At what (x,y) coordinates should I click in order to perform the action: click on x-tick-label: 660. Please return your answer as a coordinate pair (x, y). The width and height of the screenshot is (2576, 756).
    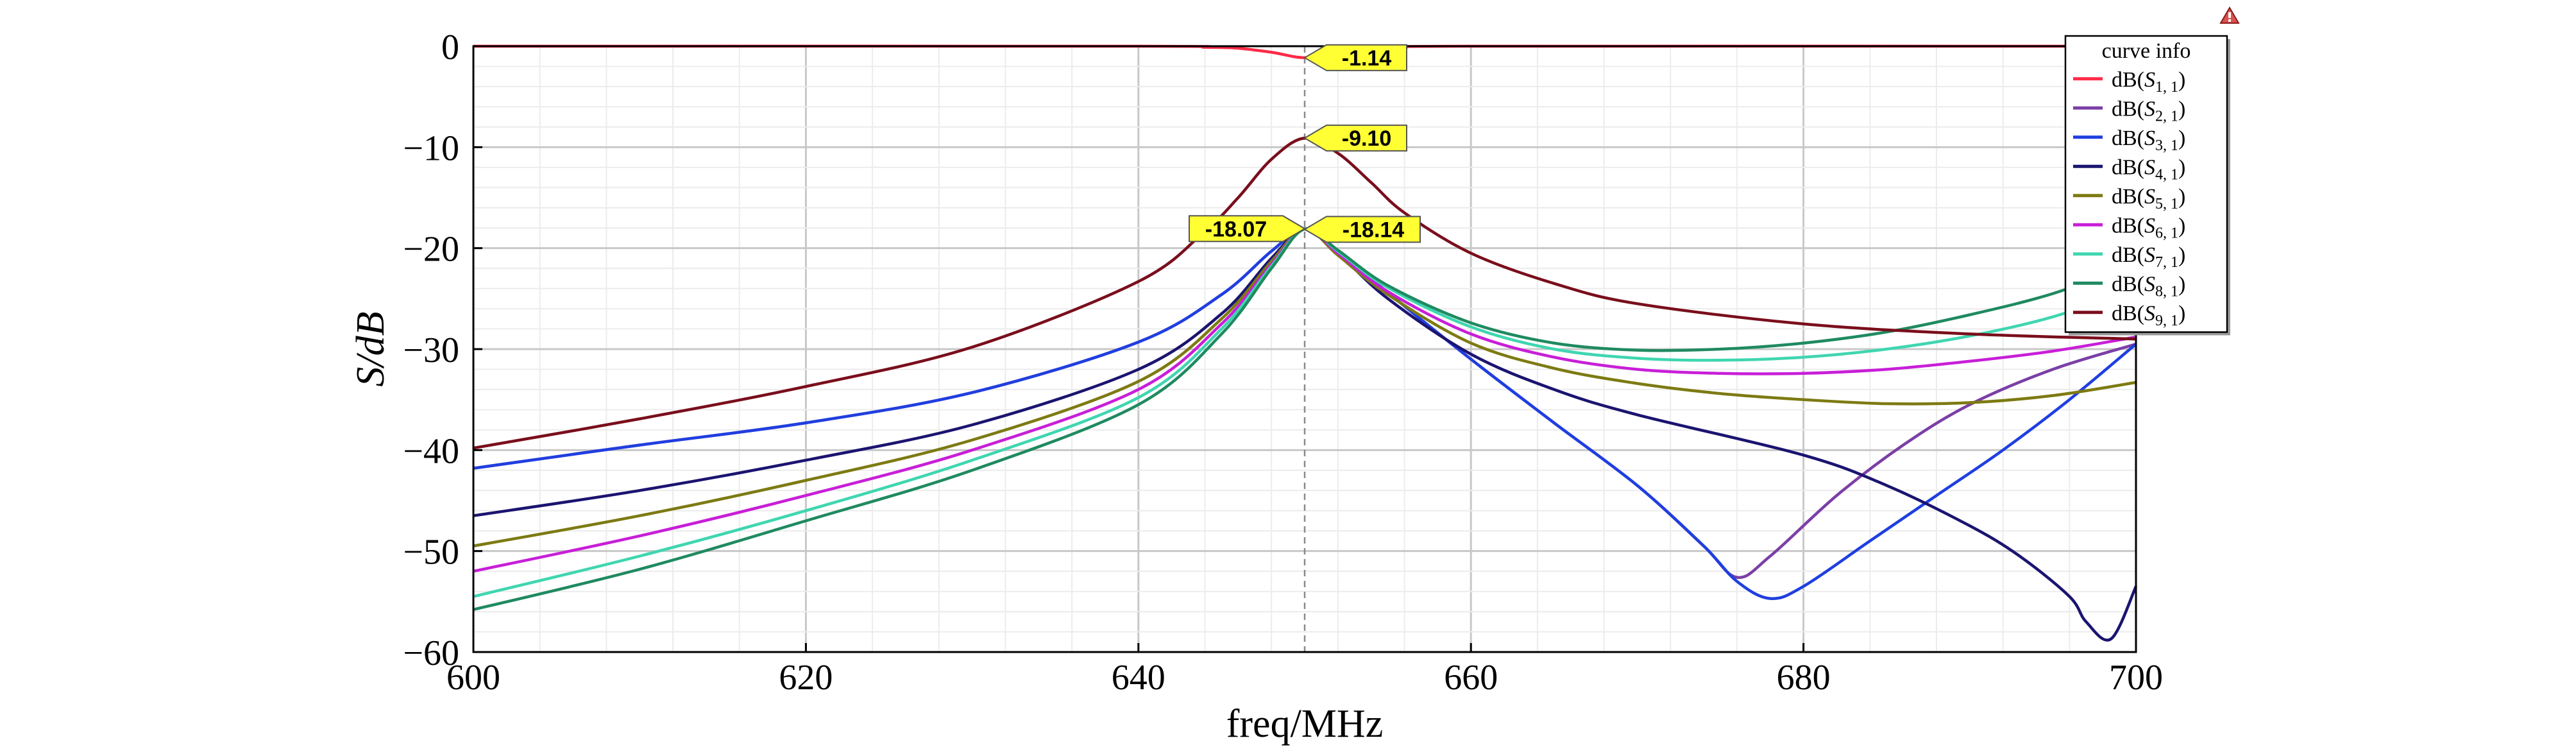
    Looking at the image, I should click on (1471, 678).